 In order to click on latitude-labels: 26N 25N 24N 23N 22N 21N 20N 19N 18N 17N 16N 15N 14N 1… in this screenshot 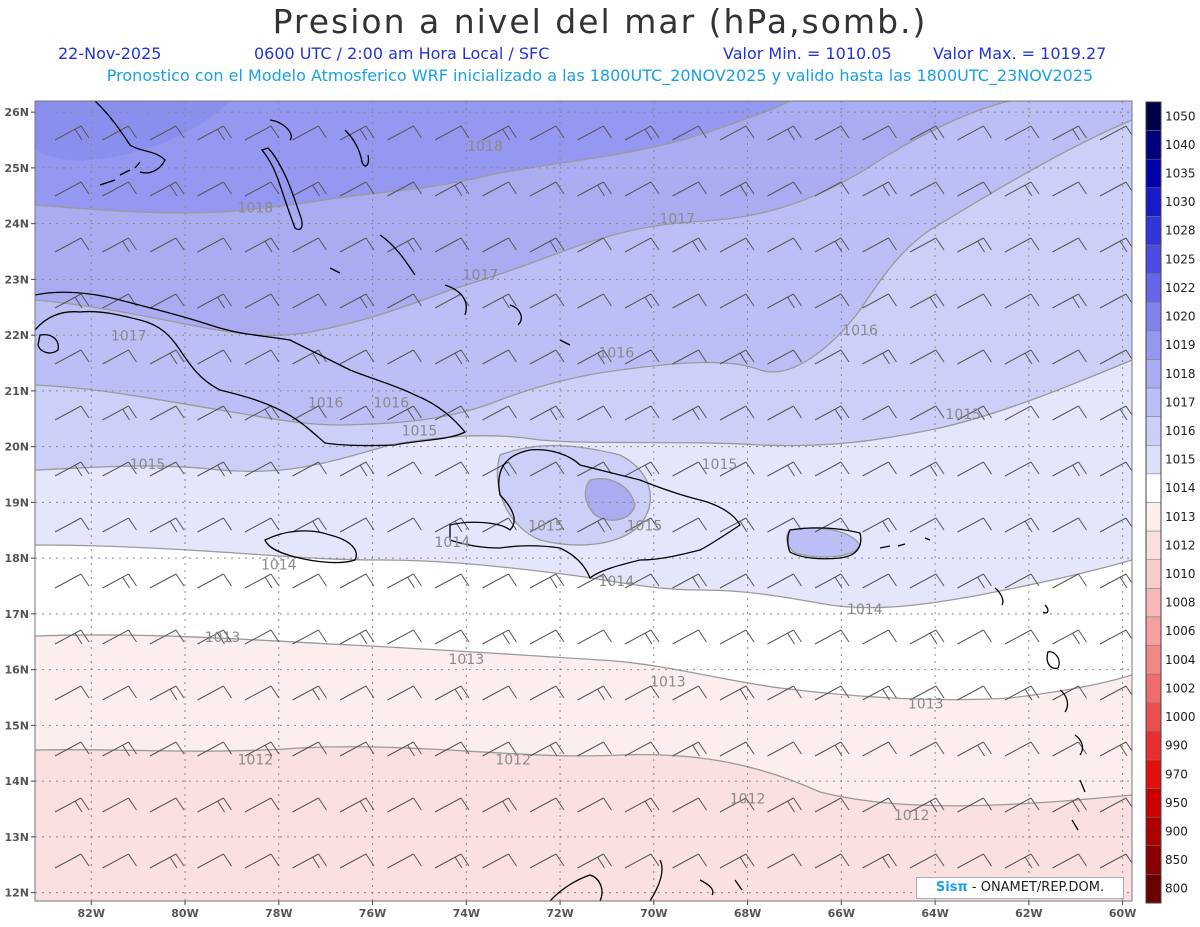, I will do `click(16, 502)`.